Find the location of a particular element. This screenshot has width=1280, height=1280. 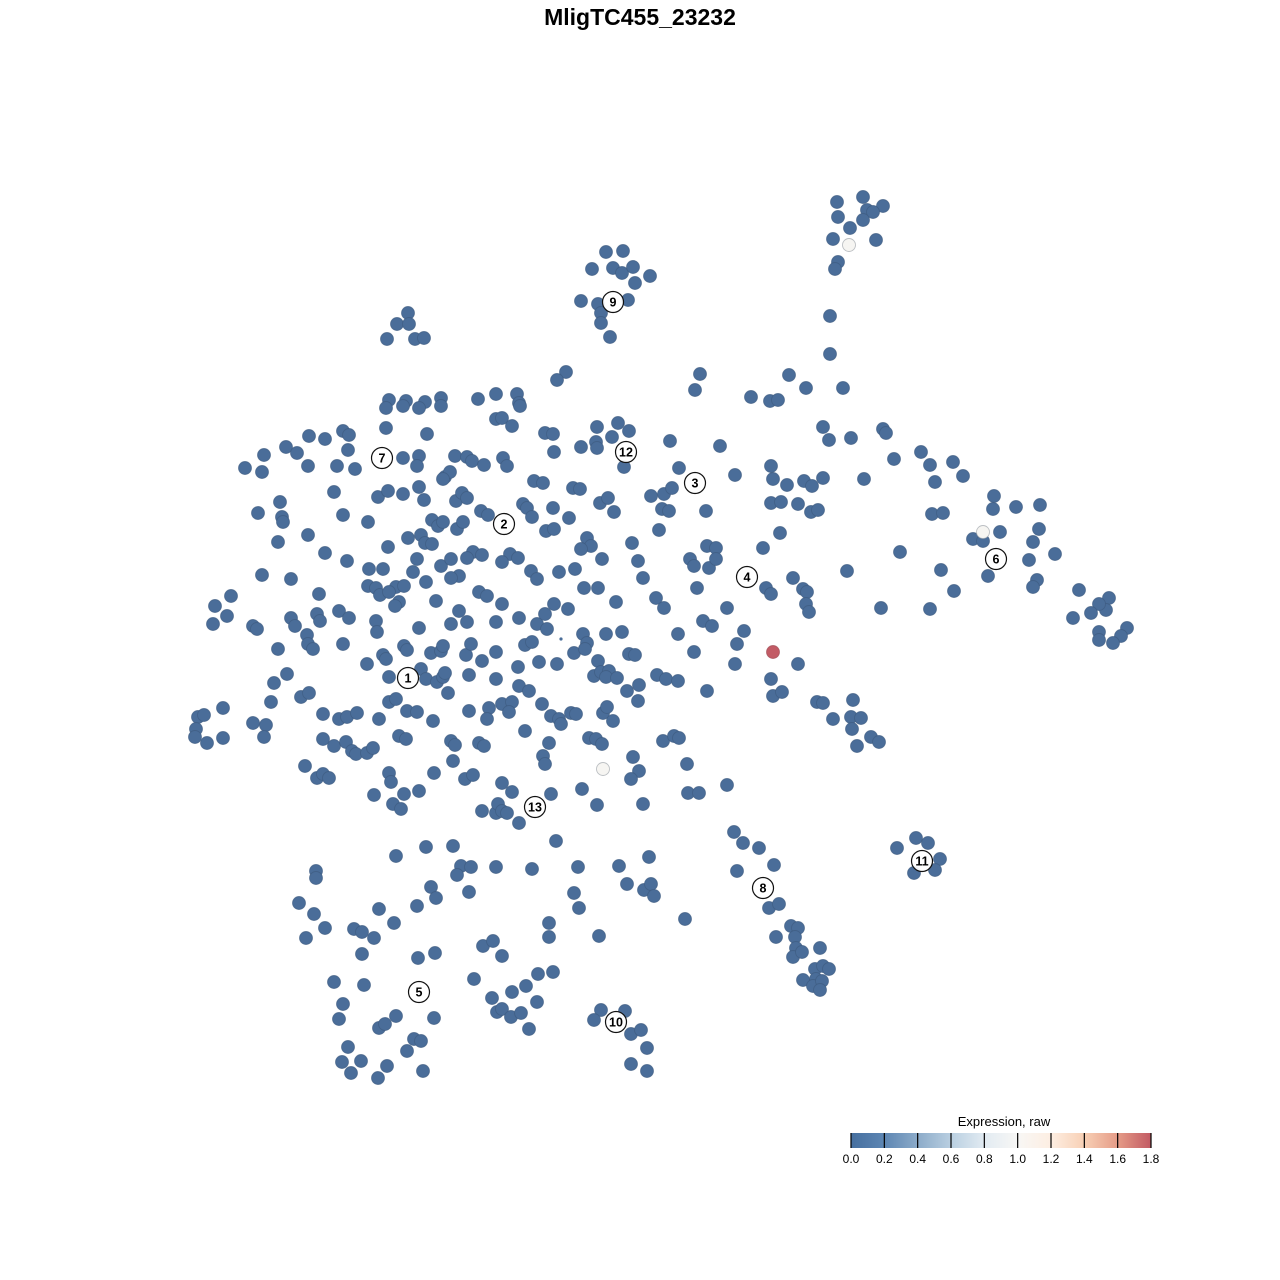

colorbar-tick-label: 1.0 is located at coordinates (1017, 1159).